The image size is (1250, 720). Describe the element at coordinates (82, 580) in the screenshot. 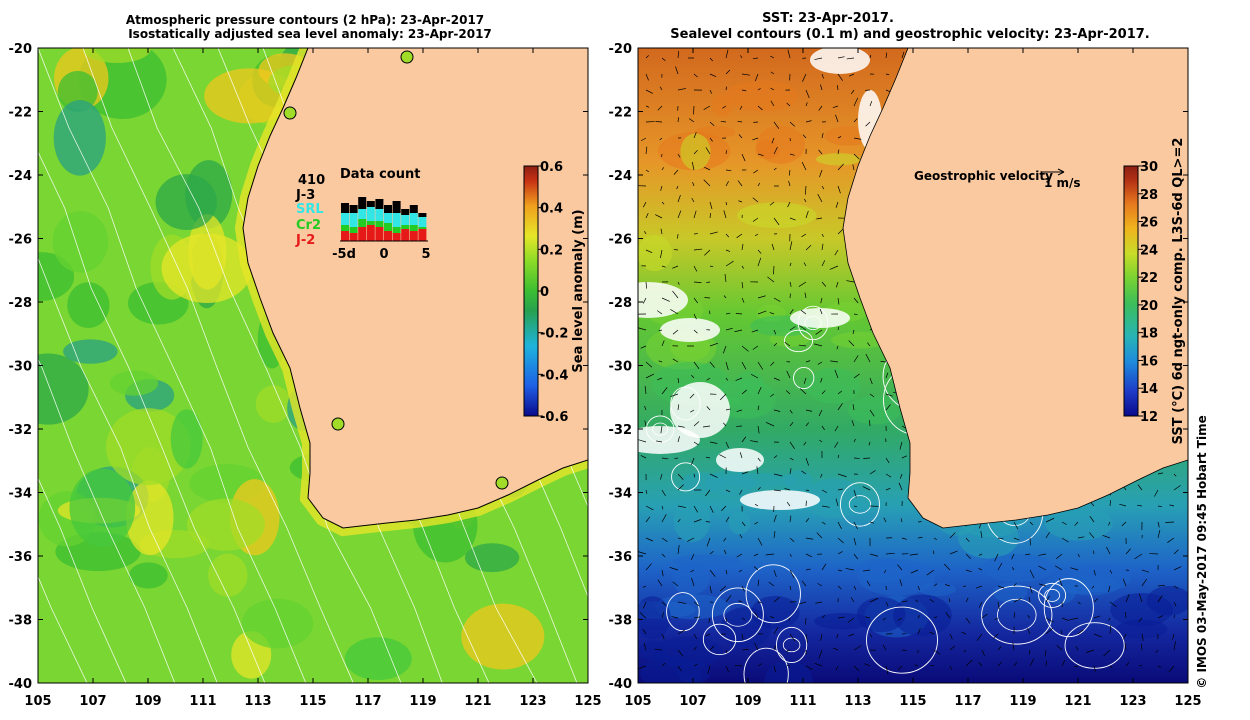

I see `pressure-contour-line` at that location.